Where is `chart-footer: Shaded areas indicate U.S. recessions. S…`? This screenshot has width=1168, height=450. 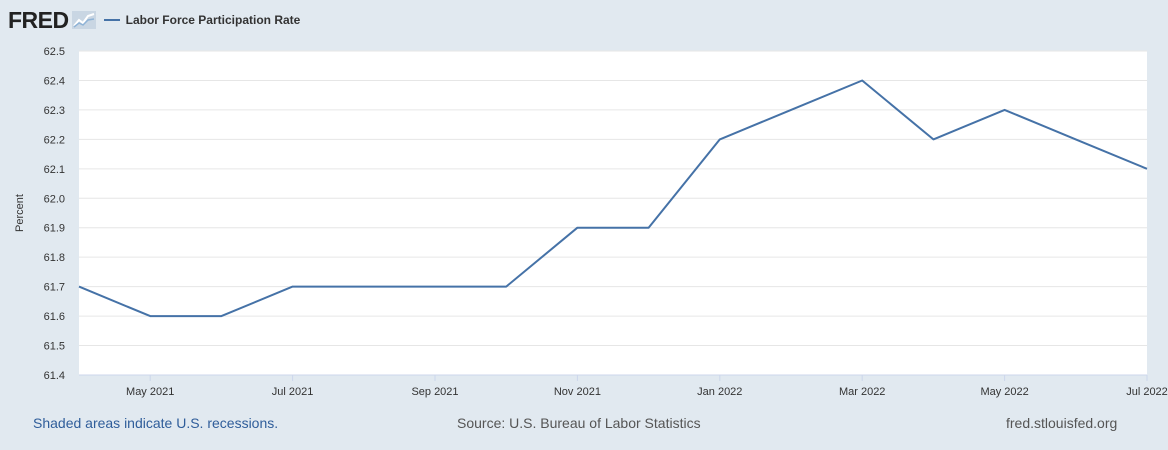 chart-footer: Shaded areas indicate U.S. recessions. S… is located at coordinates (584, 425).